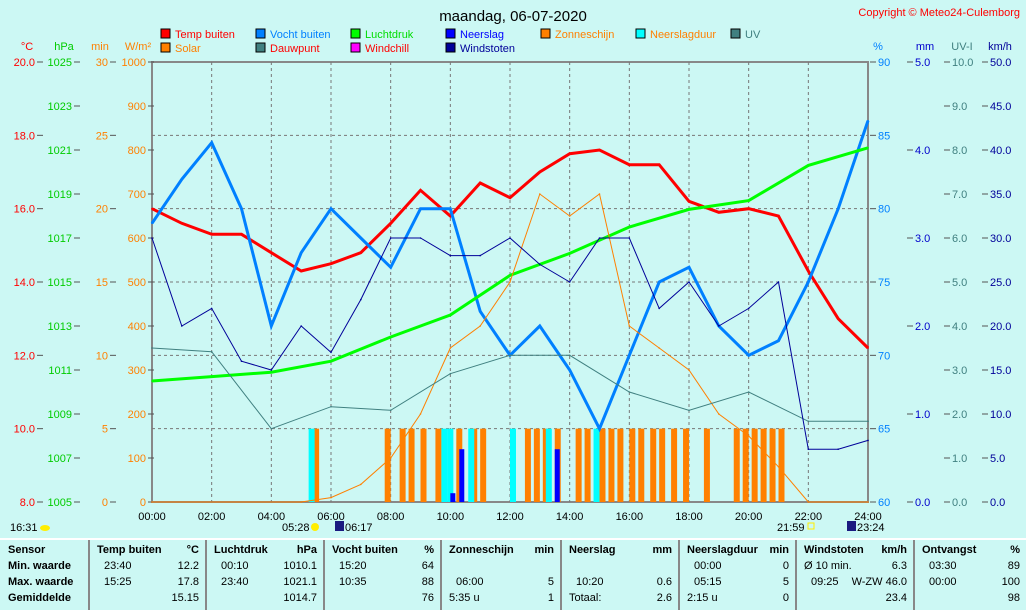  I want to click on column-title: Vocht buiten, so click(365, 550).